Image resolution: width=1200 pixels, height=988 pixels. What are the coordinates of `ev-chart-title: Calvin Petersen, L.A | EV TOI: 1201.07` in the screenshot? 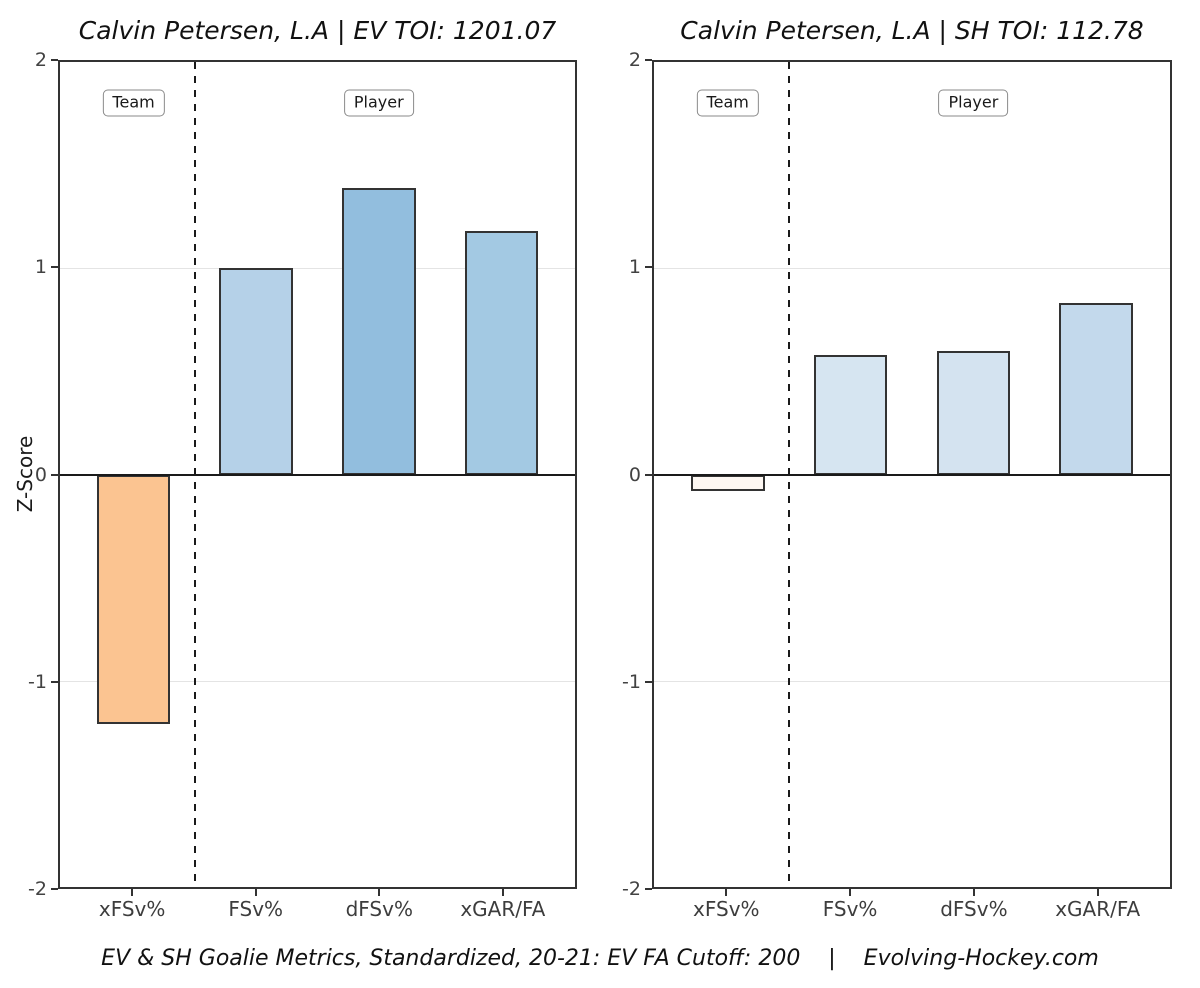 It's located at (317, 30).